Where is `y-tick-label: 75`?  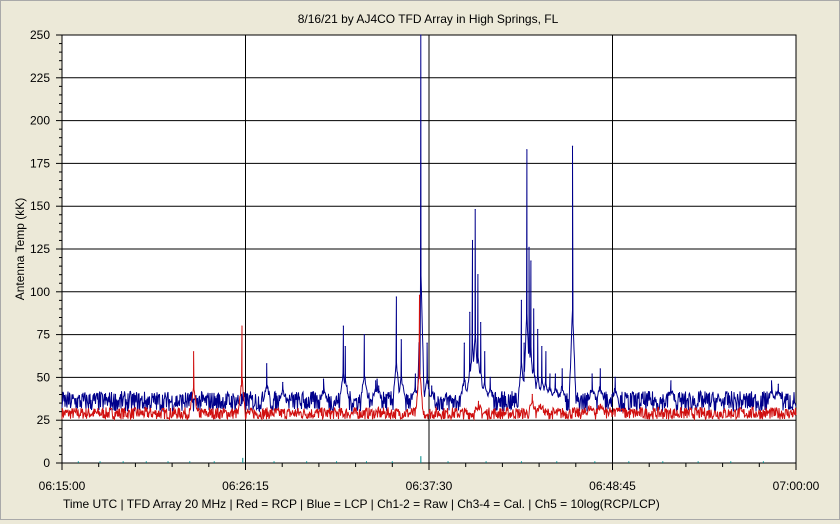 y-tick-label: 75 is located at coordinates (44, 335).